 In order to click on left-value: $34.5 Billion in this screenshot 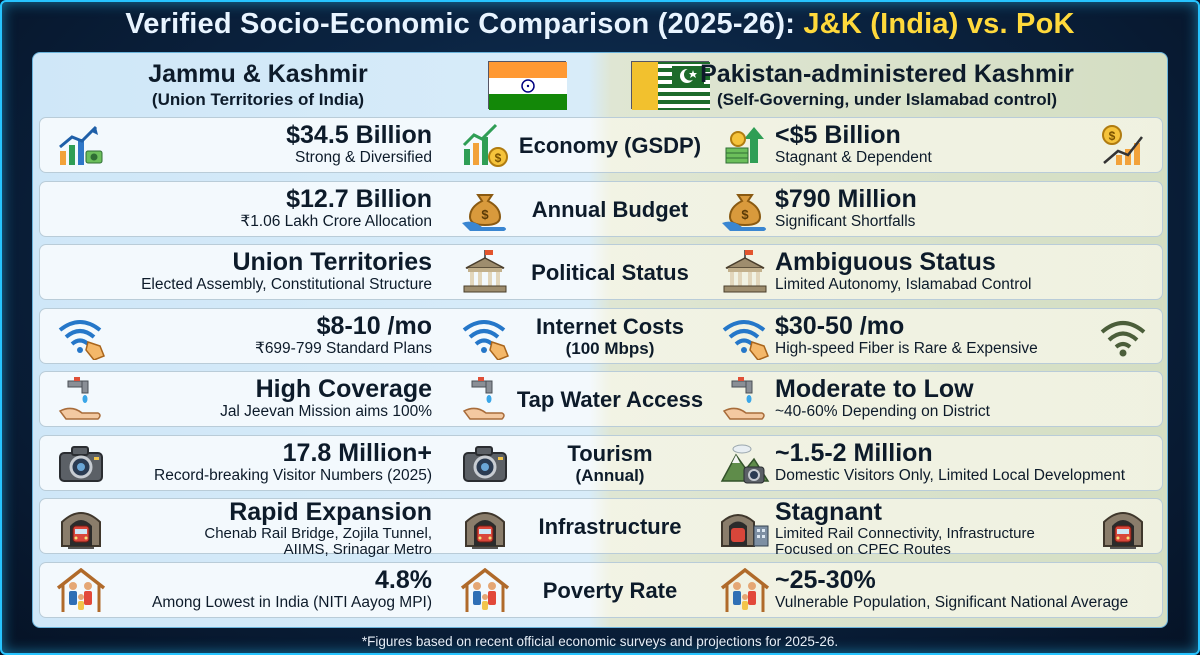, I will do `click(359, 135)`.